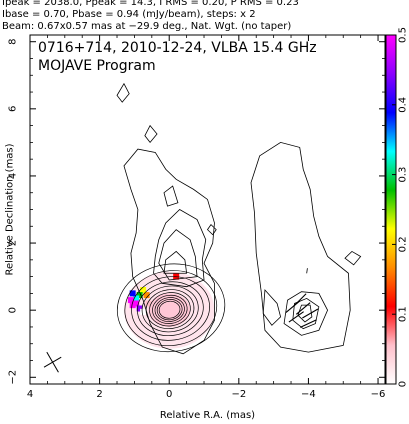 The width and height of the screenshot is (409, 424). I want to click on jet-outer-contour, so click(169, 251).